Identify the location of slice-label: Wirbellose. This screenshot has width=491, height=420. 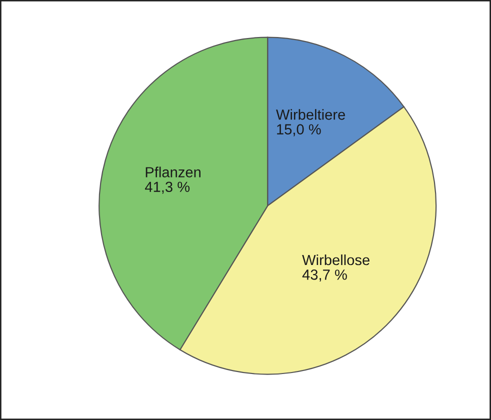
(336, 260).